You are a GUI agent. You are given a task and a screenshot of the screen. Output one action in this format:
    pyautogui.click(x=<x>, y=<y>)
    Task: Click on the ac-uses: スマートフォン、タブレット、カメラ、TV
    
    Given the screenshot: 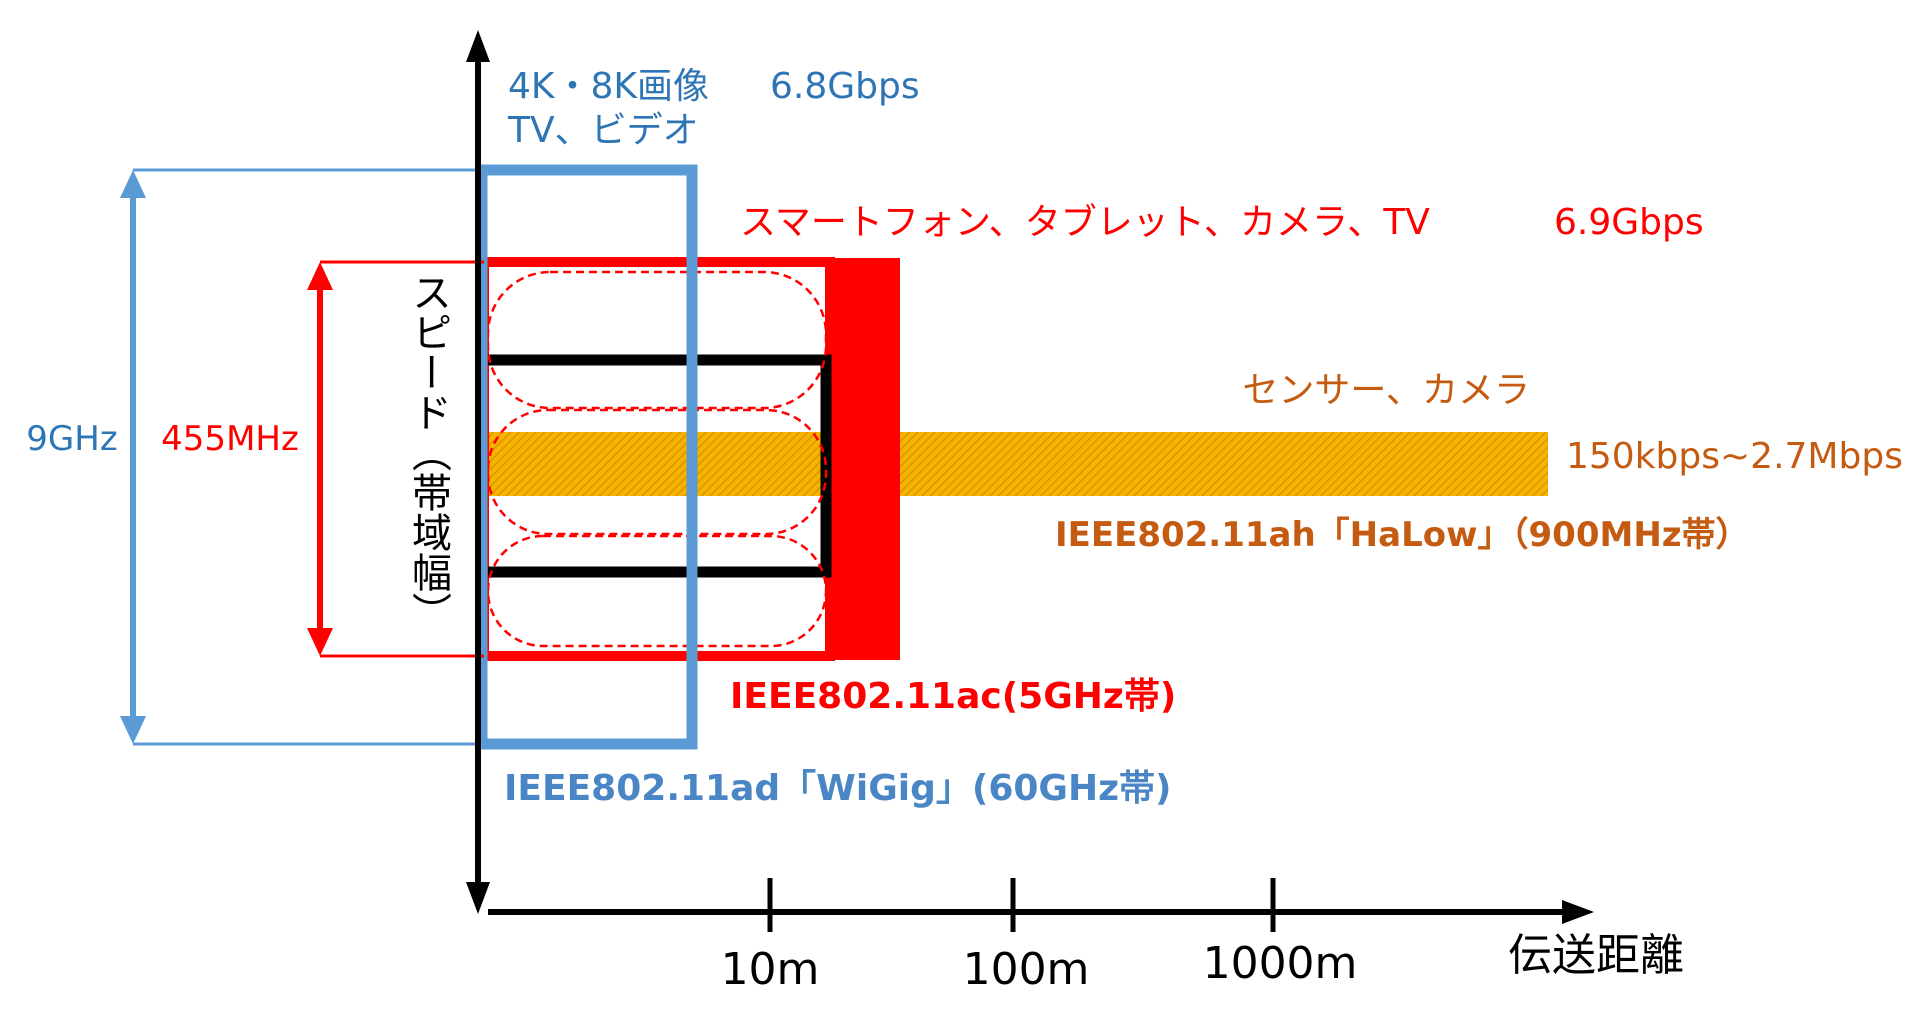 What is the action you would take?
    pyautogui.click(x=1085, y=222)
    